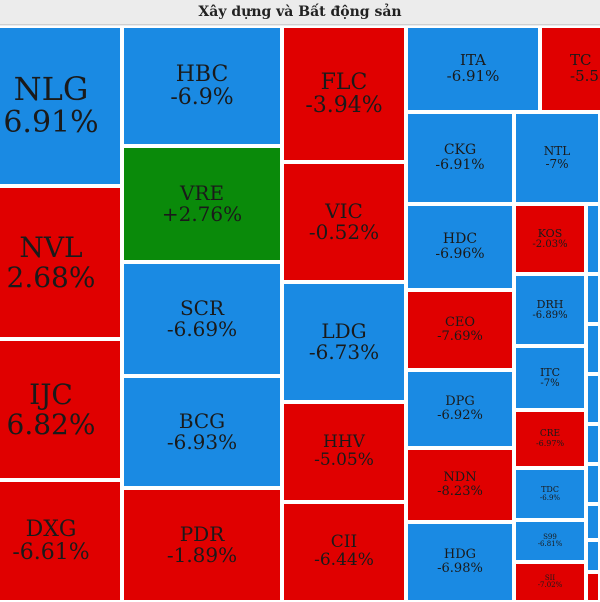 This screenshot has width=600, height=602. Describe the element at coordinates (51, 89) in the screenshot. I see `ticker-label: NLG` at that location.